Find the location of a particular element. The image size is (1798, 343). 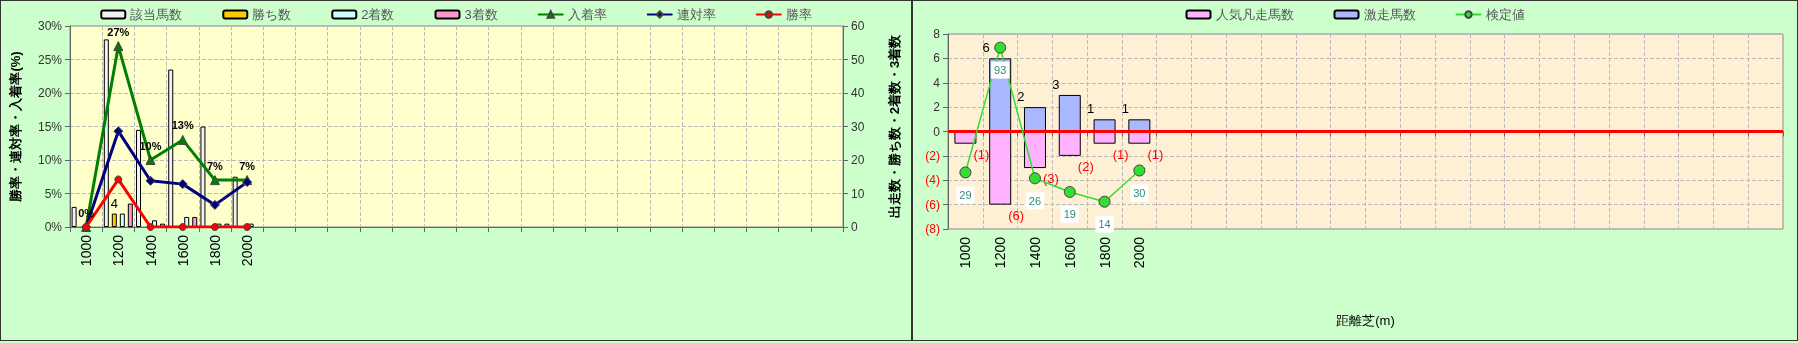

y2-axis-title: 出走数・勝ち数・2着数・3着数 is located at coordinates (894, 126).